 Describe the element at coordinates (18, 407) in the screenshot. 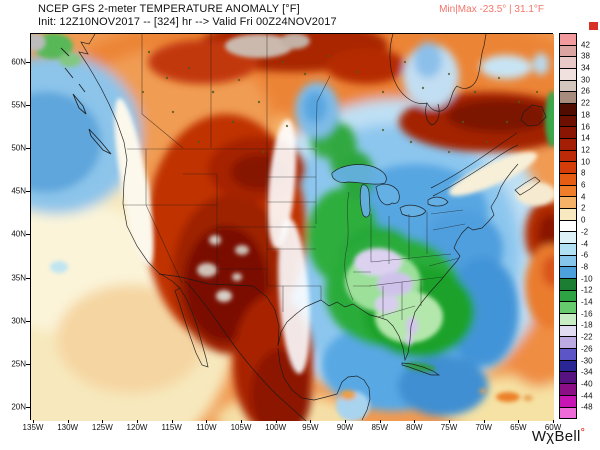

I see `lat-tick-label: 20N` at that location.